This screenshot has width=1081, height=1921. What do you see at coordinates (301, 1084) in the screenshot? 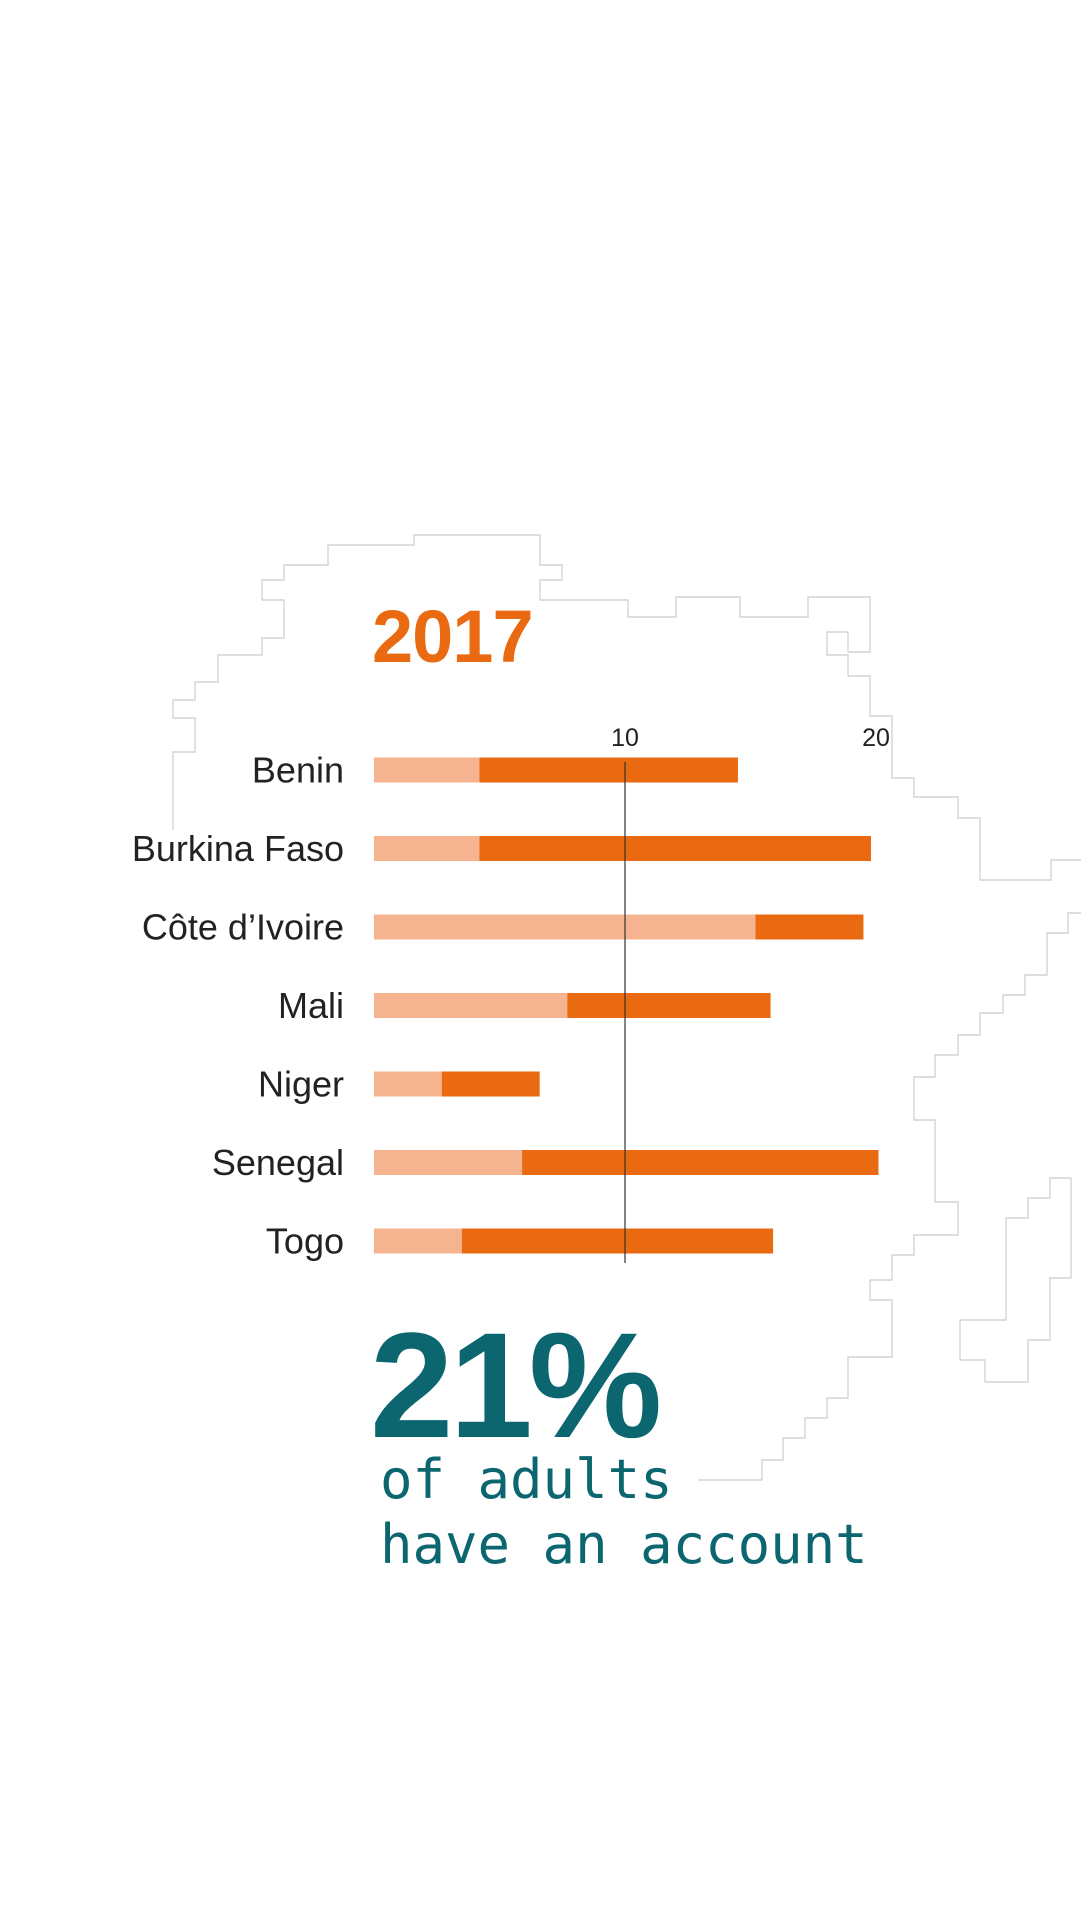
I see `country-label: Niger` at bounding box center [301, 1084].